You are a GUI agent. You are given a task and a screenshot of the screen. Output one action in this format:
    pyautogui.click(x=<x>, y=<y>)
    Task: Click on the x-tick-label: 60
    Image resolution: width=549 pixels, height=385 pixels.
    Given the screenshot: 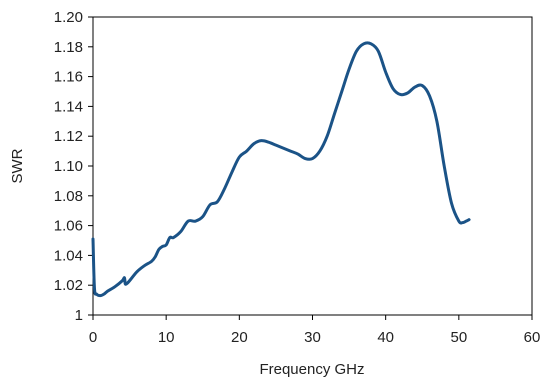 What is the action you would take?
    pyautogui.click(x=532, y=337)
    